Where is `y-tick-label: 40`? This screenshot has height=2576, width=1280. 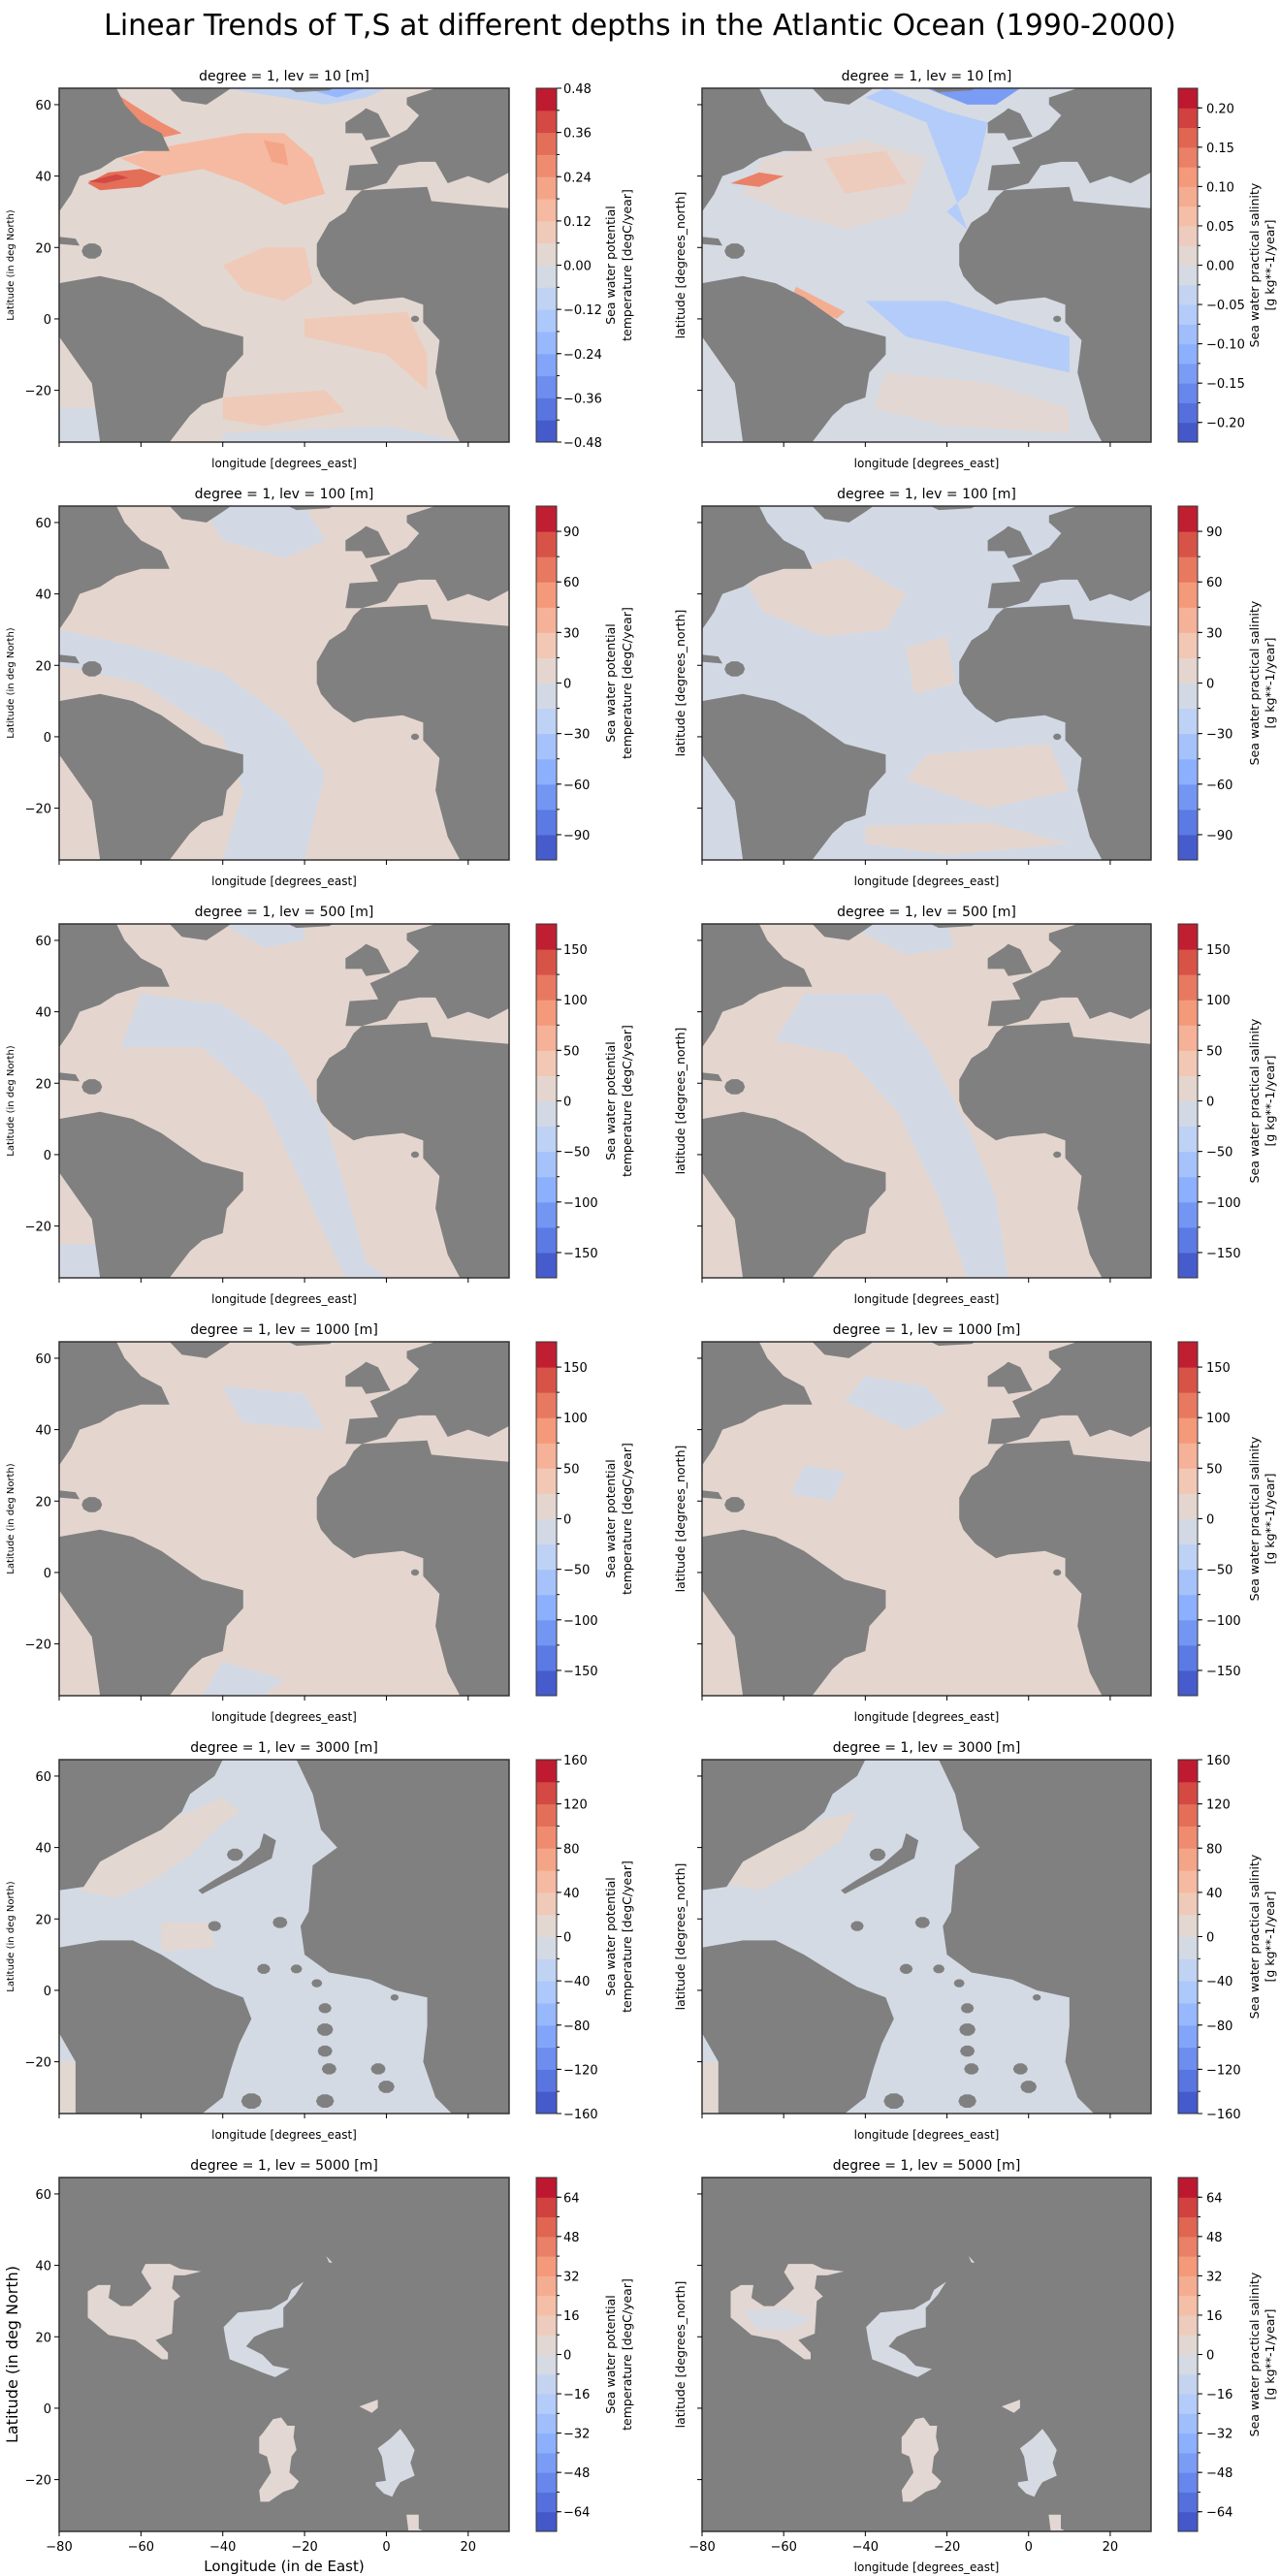
y-tick-label: 40 is located at coordinates (43, 1849).